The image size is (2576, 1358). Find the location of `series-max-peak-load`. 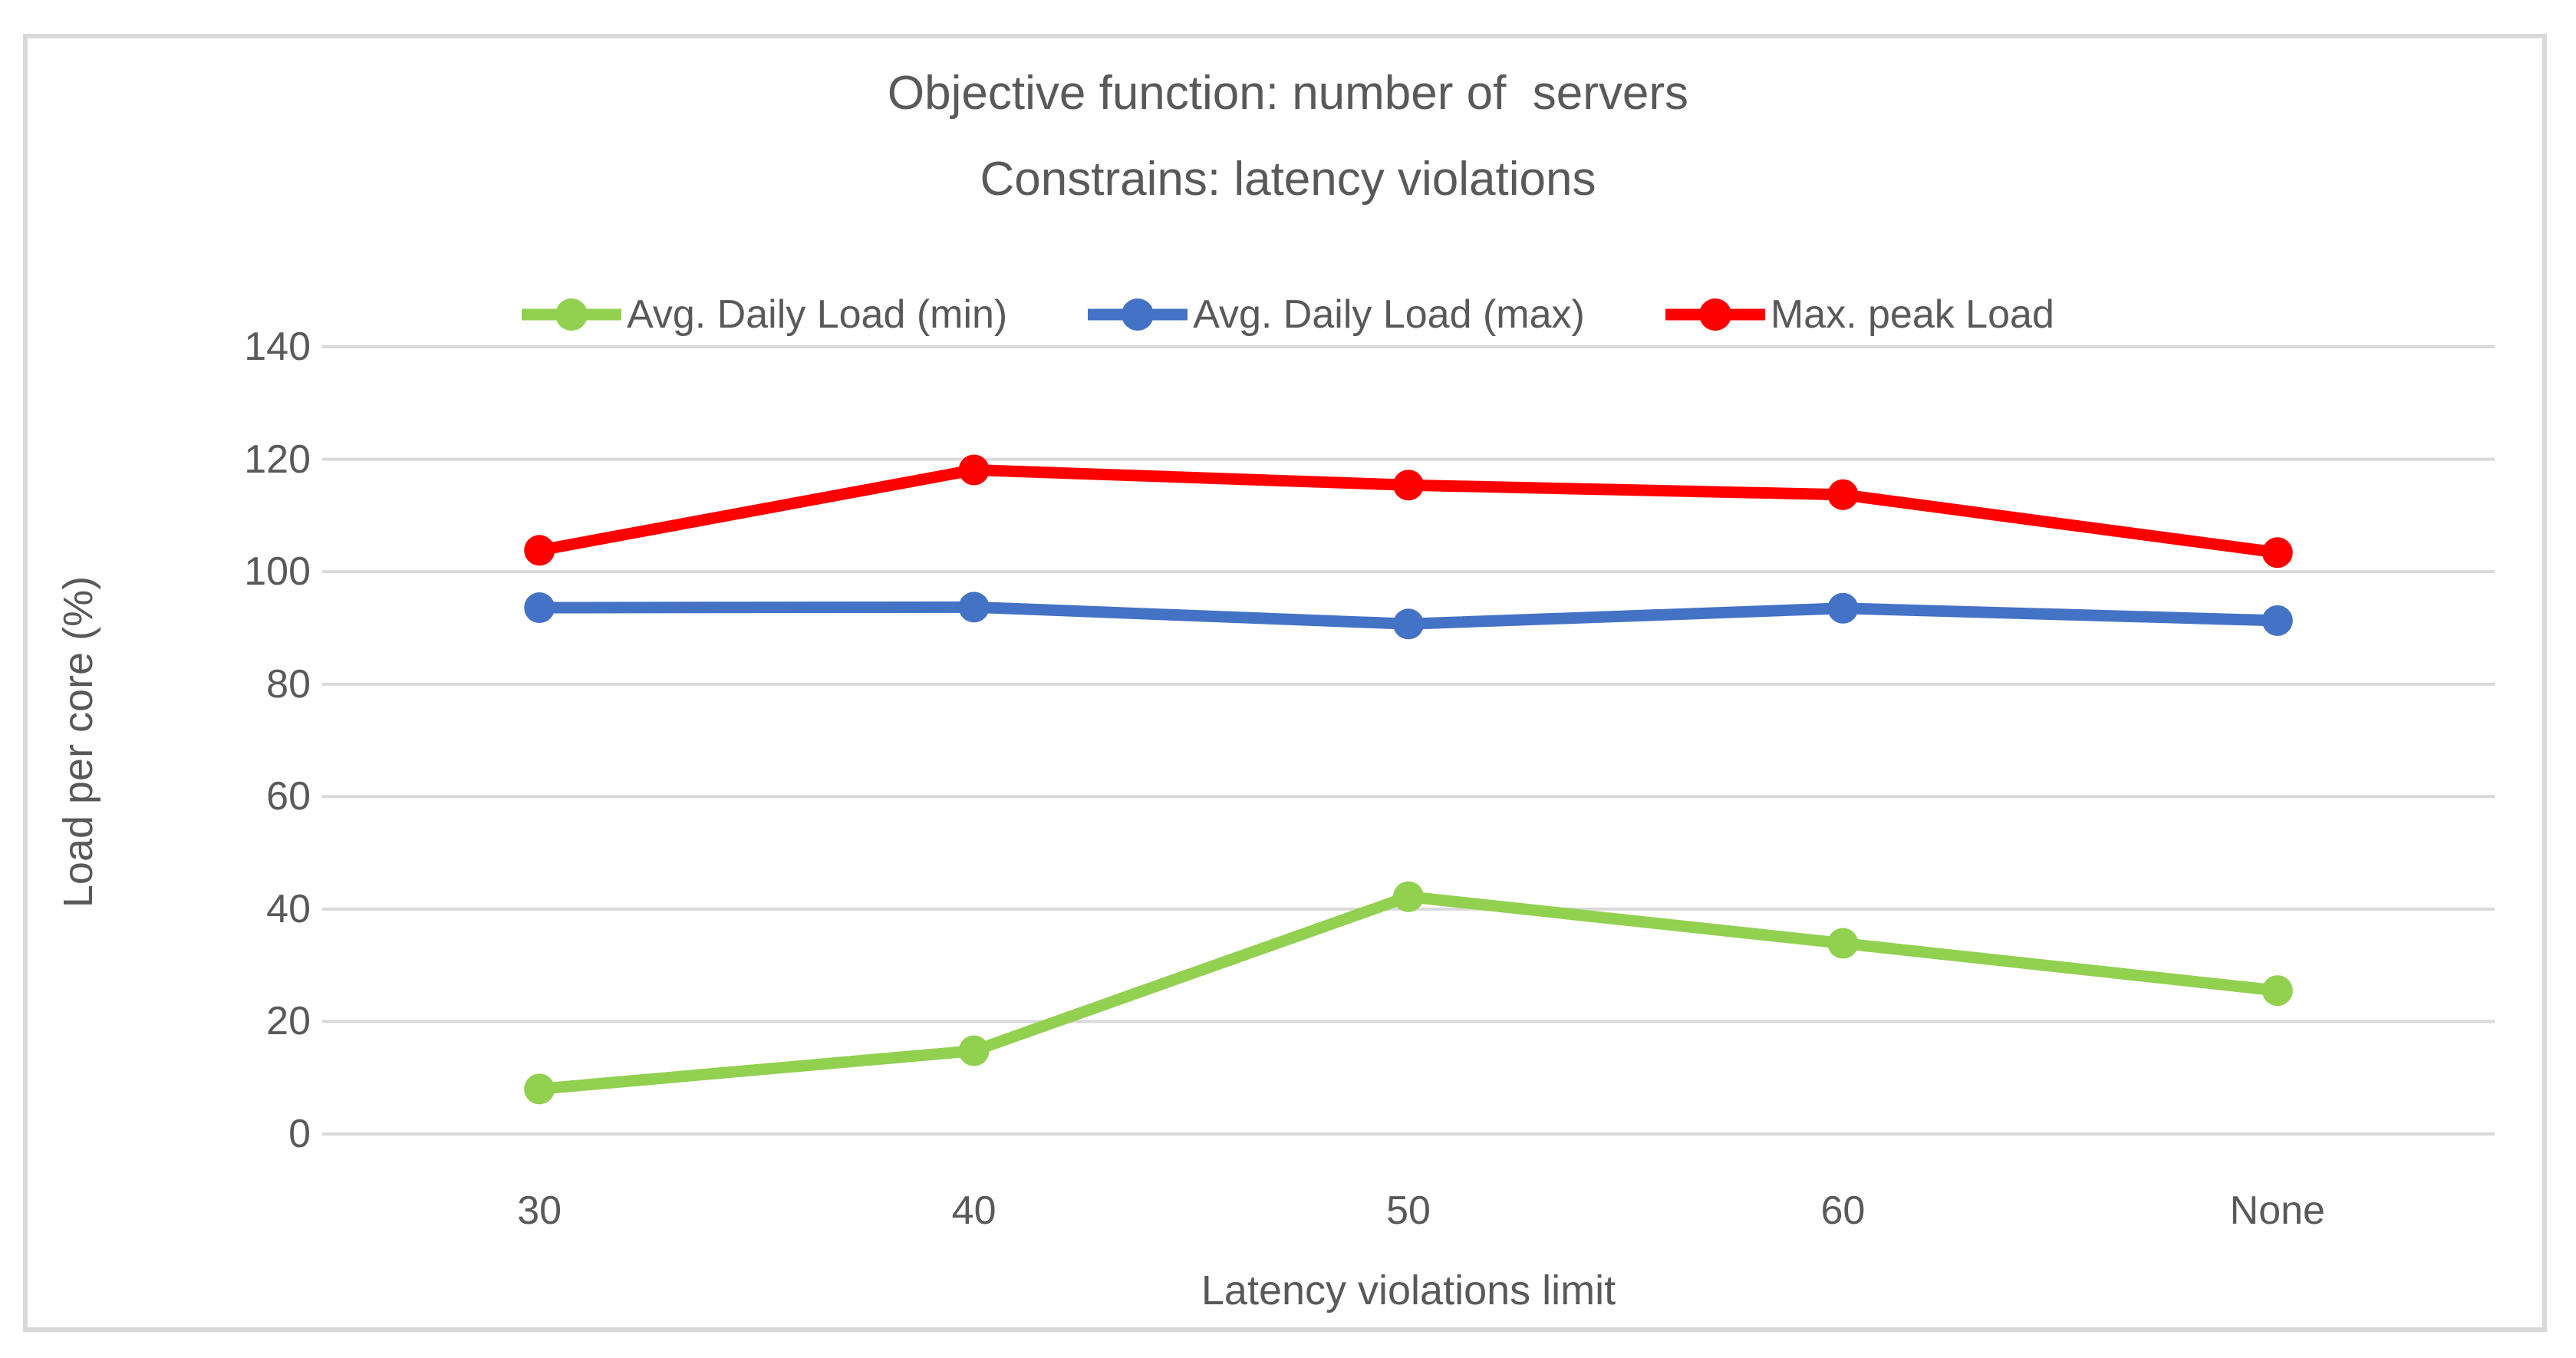

series-max-peak-load is located at coordinates (1408, 511).